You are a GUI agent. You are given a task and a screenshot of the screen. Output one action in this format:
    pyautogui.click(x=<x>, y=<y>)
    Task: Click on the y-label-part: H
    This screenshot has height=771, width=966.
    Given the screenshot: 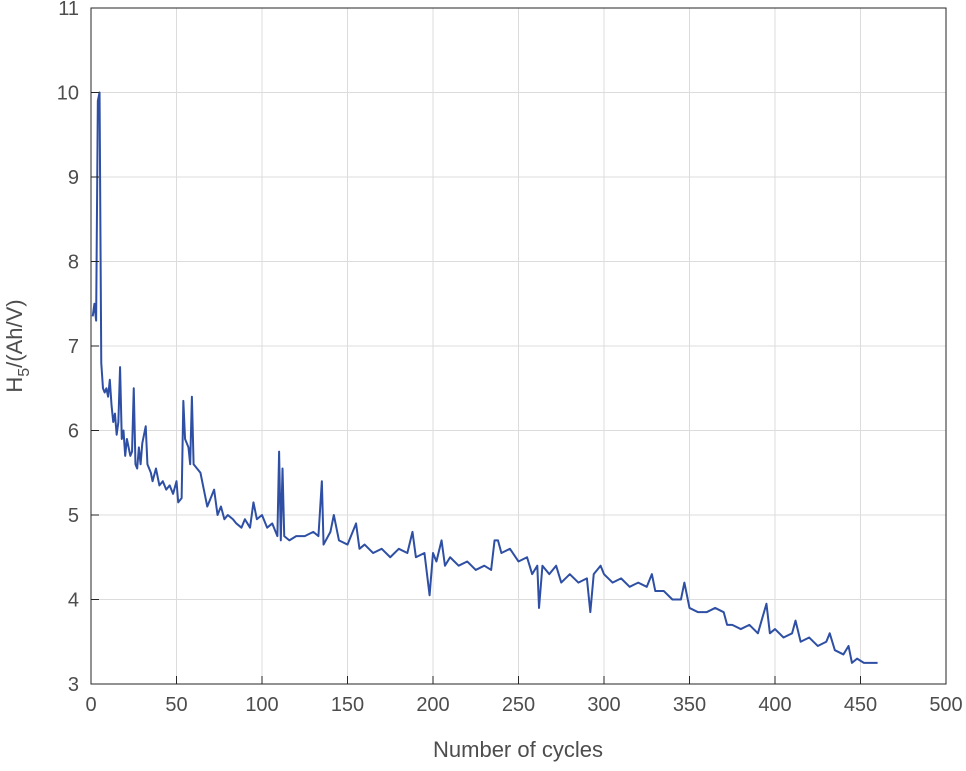 What is the action you would take?
    pyautogui.click(x=14, y=385)
    